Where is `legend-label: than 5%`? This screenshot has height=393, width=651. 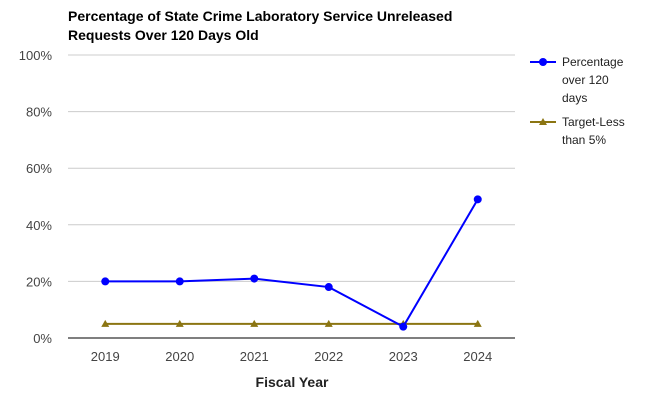
legend-label: than 5% is located at coordinates (584, 140).